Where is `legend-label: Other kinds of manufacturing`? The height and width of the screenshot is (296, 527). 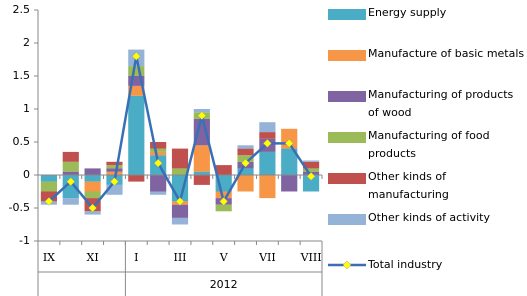 legend-label: Other kinds of manufacturing is located at coordinates (408, 185).